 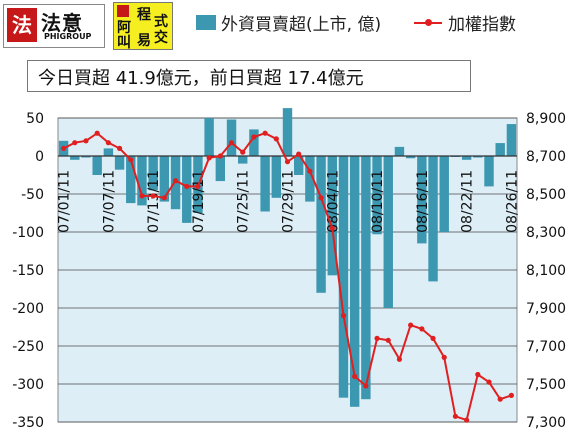 I want to click on left-tick-label: -150, so click(x=28, y=271).